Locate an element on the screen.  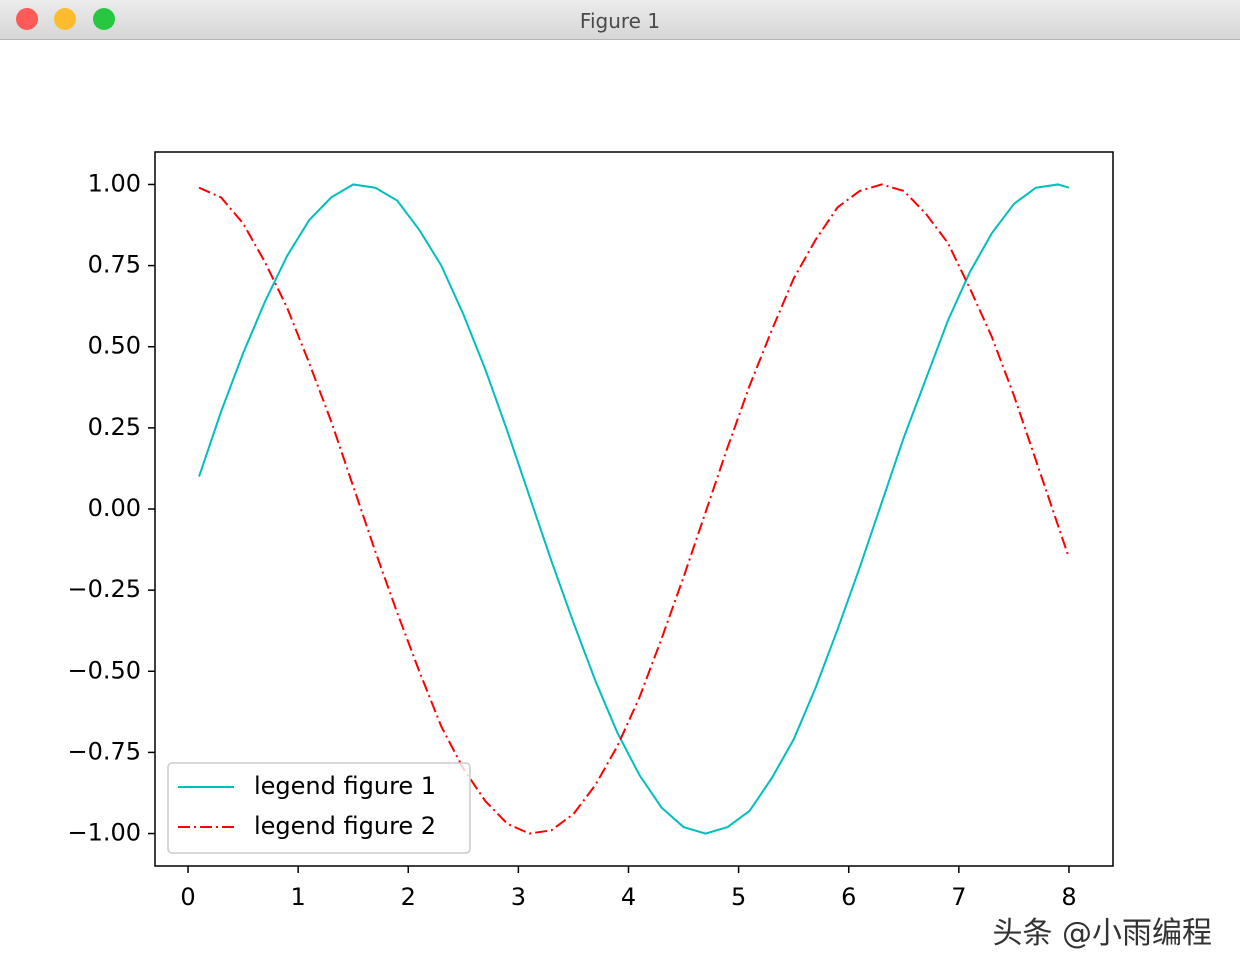
x-tick-label: 0 is located at coordinates (187, 897).